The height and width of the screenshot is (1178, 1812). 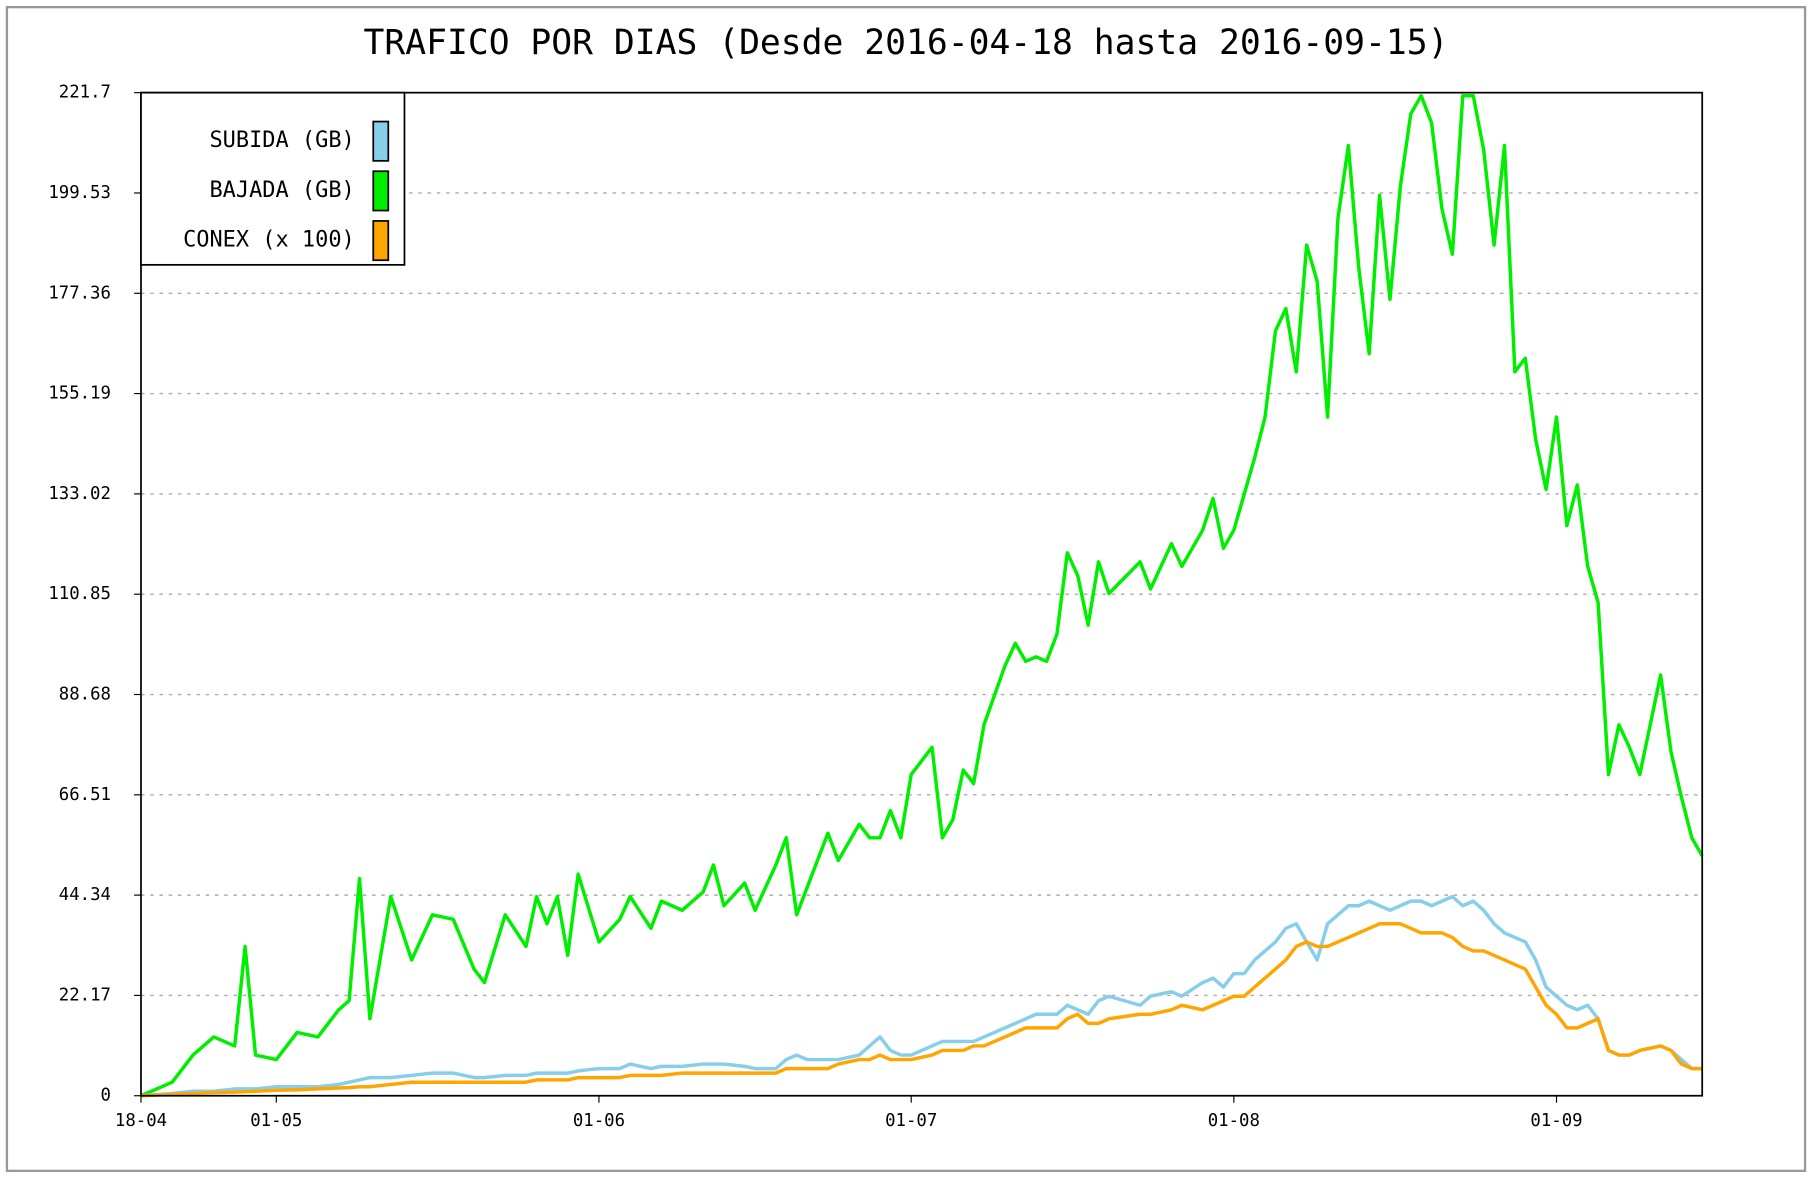 I want to click on y-tick-label: 88.68, so click(x=85, y=695).